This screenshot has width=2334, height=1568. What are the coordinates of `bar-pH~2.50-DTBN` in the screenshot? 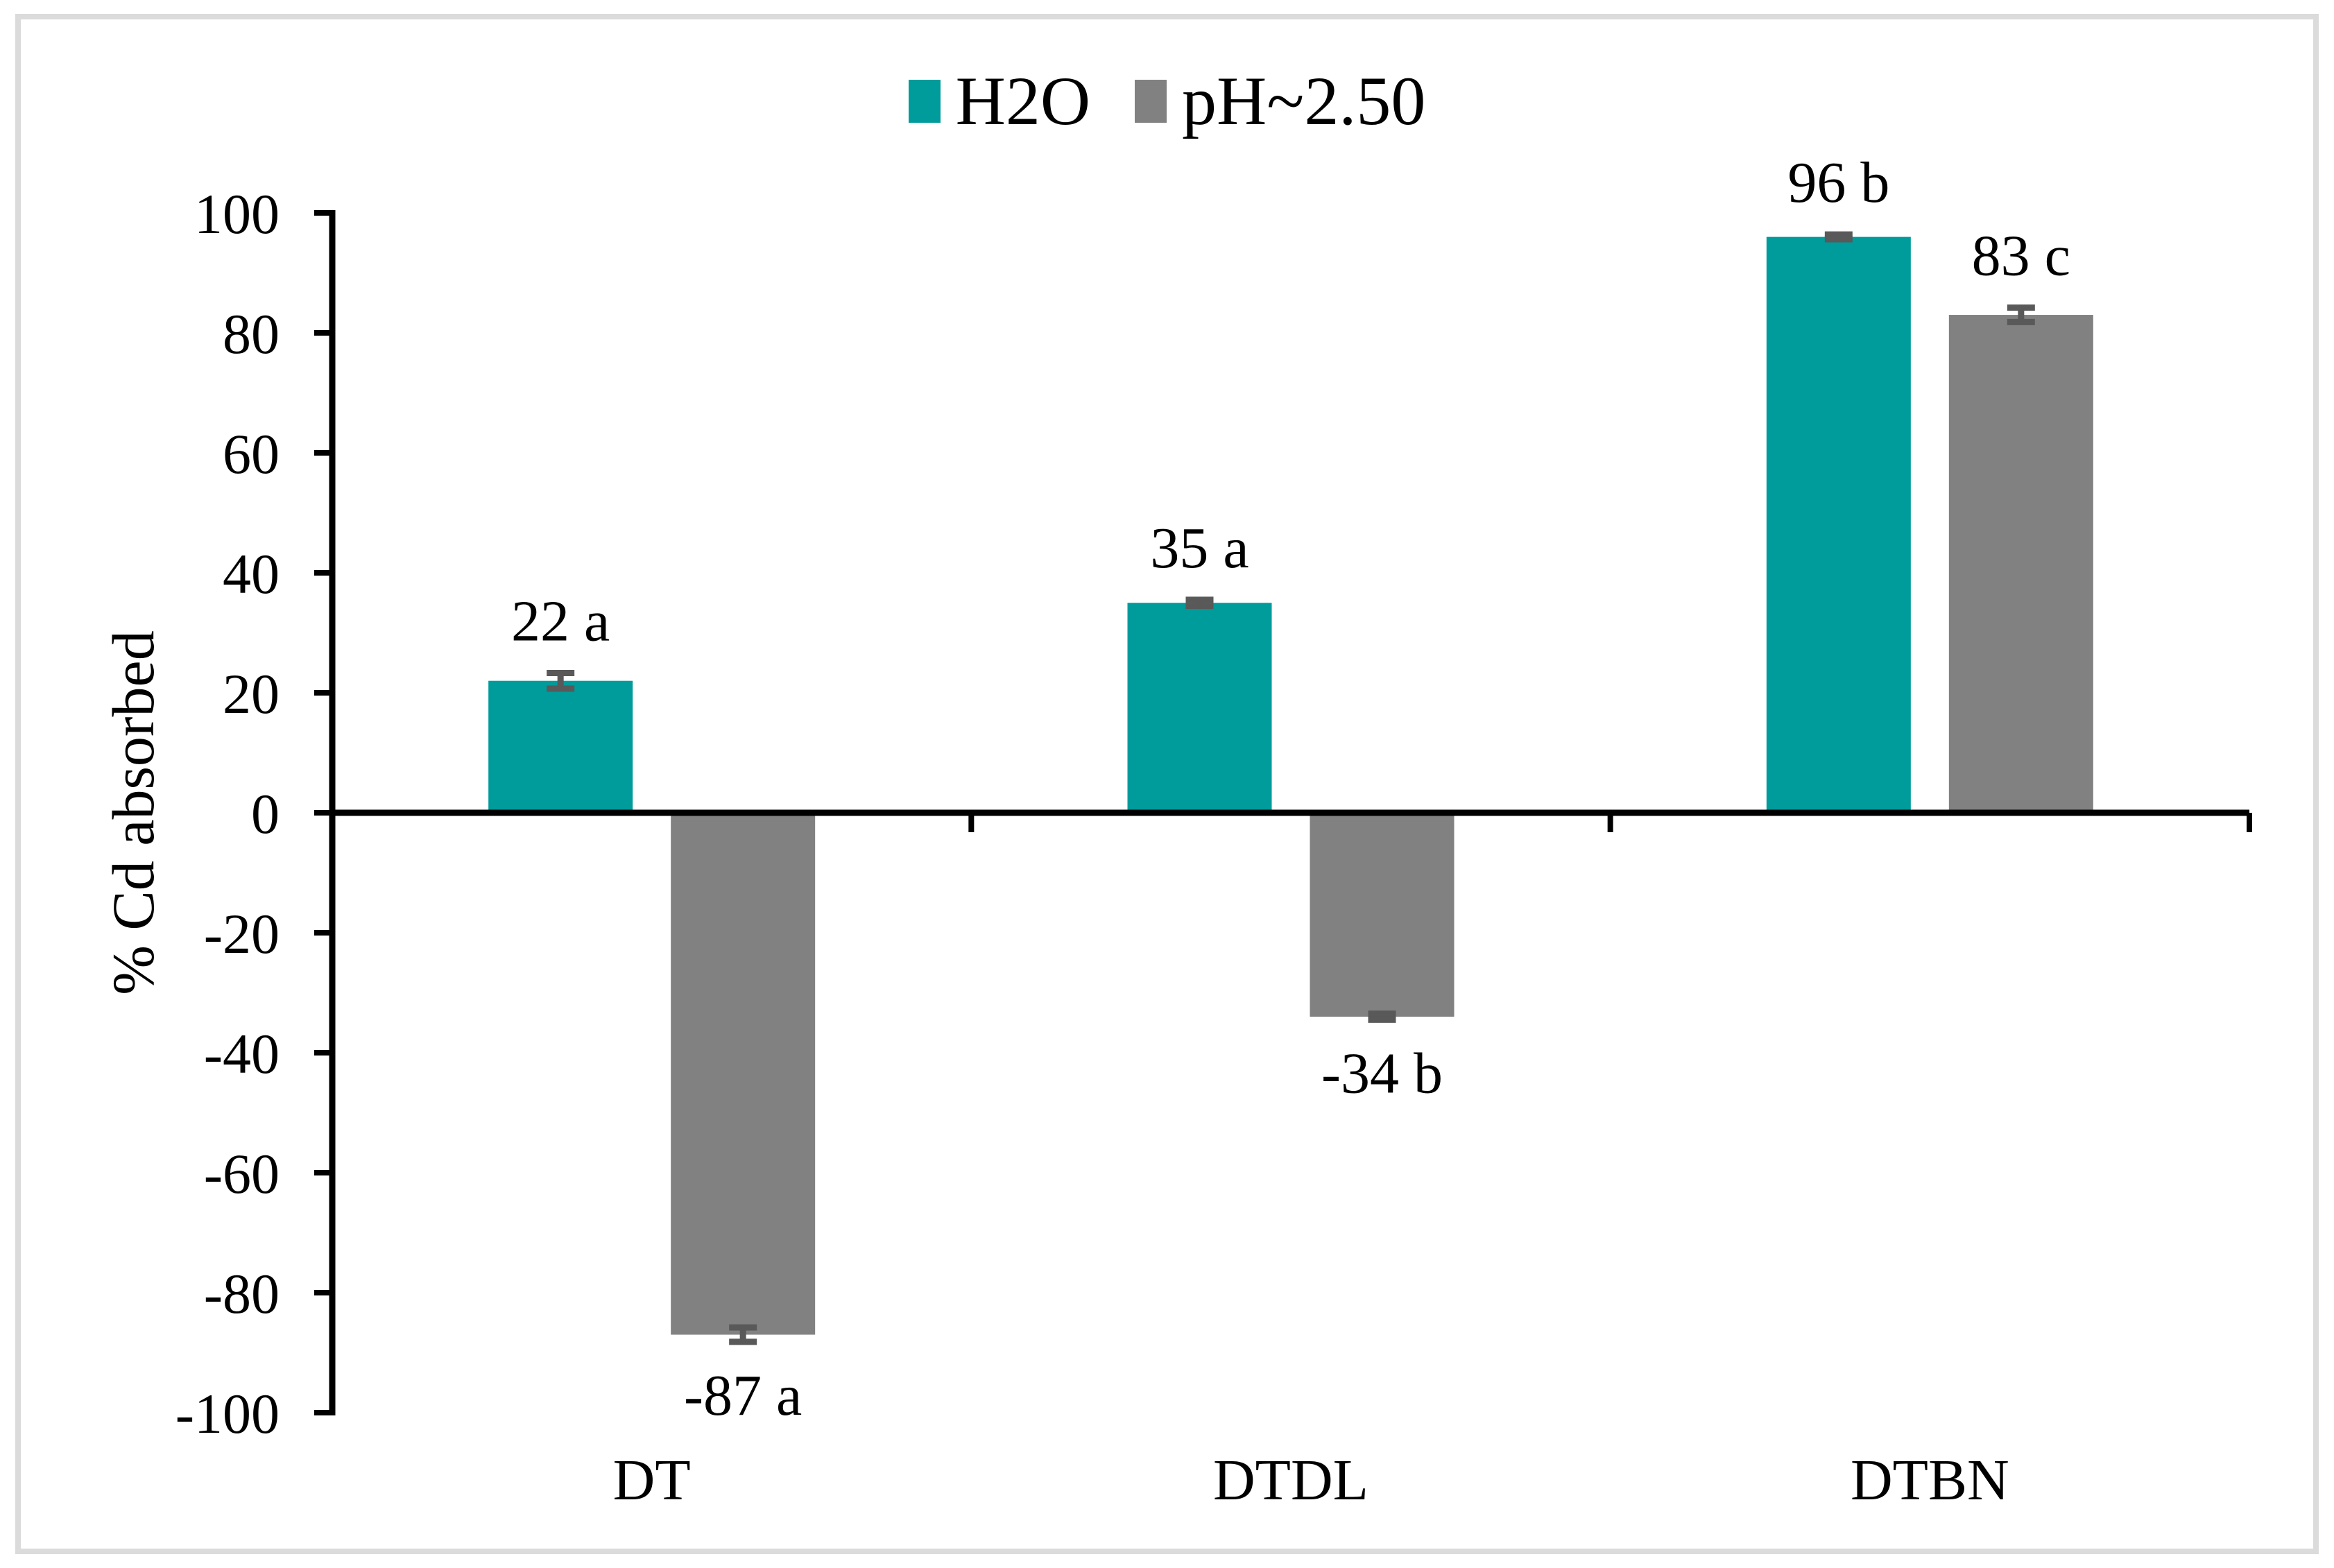 It's located at (2020, 564).